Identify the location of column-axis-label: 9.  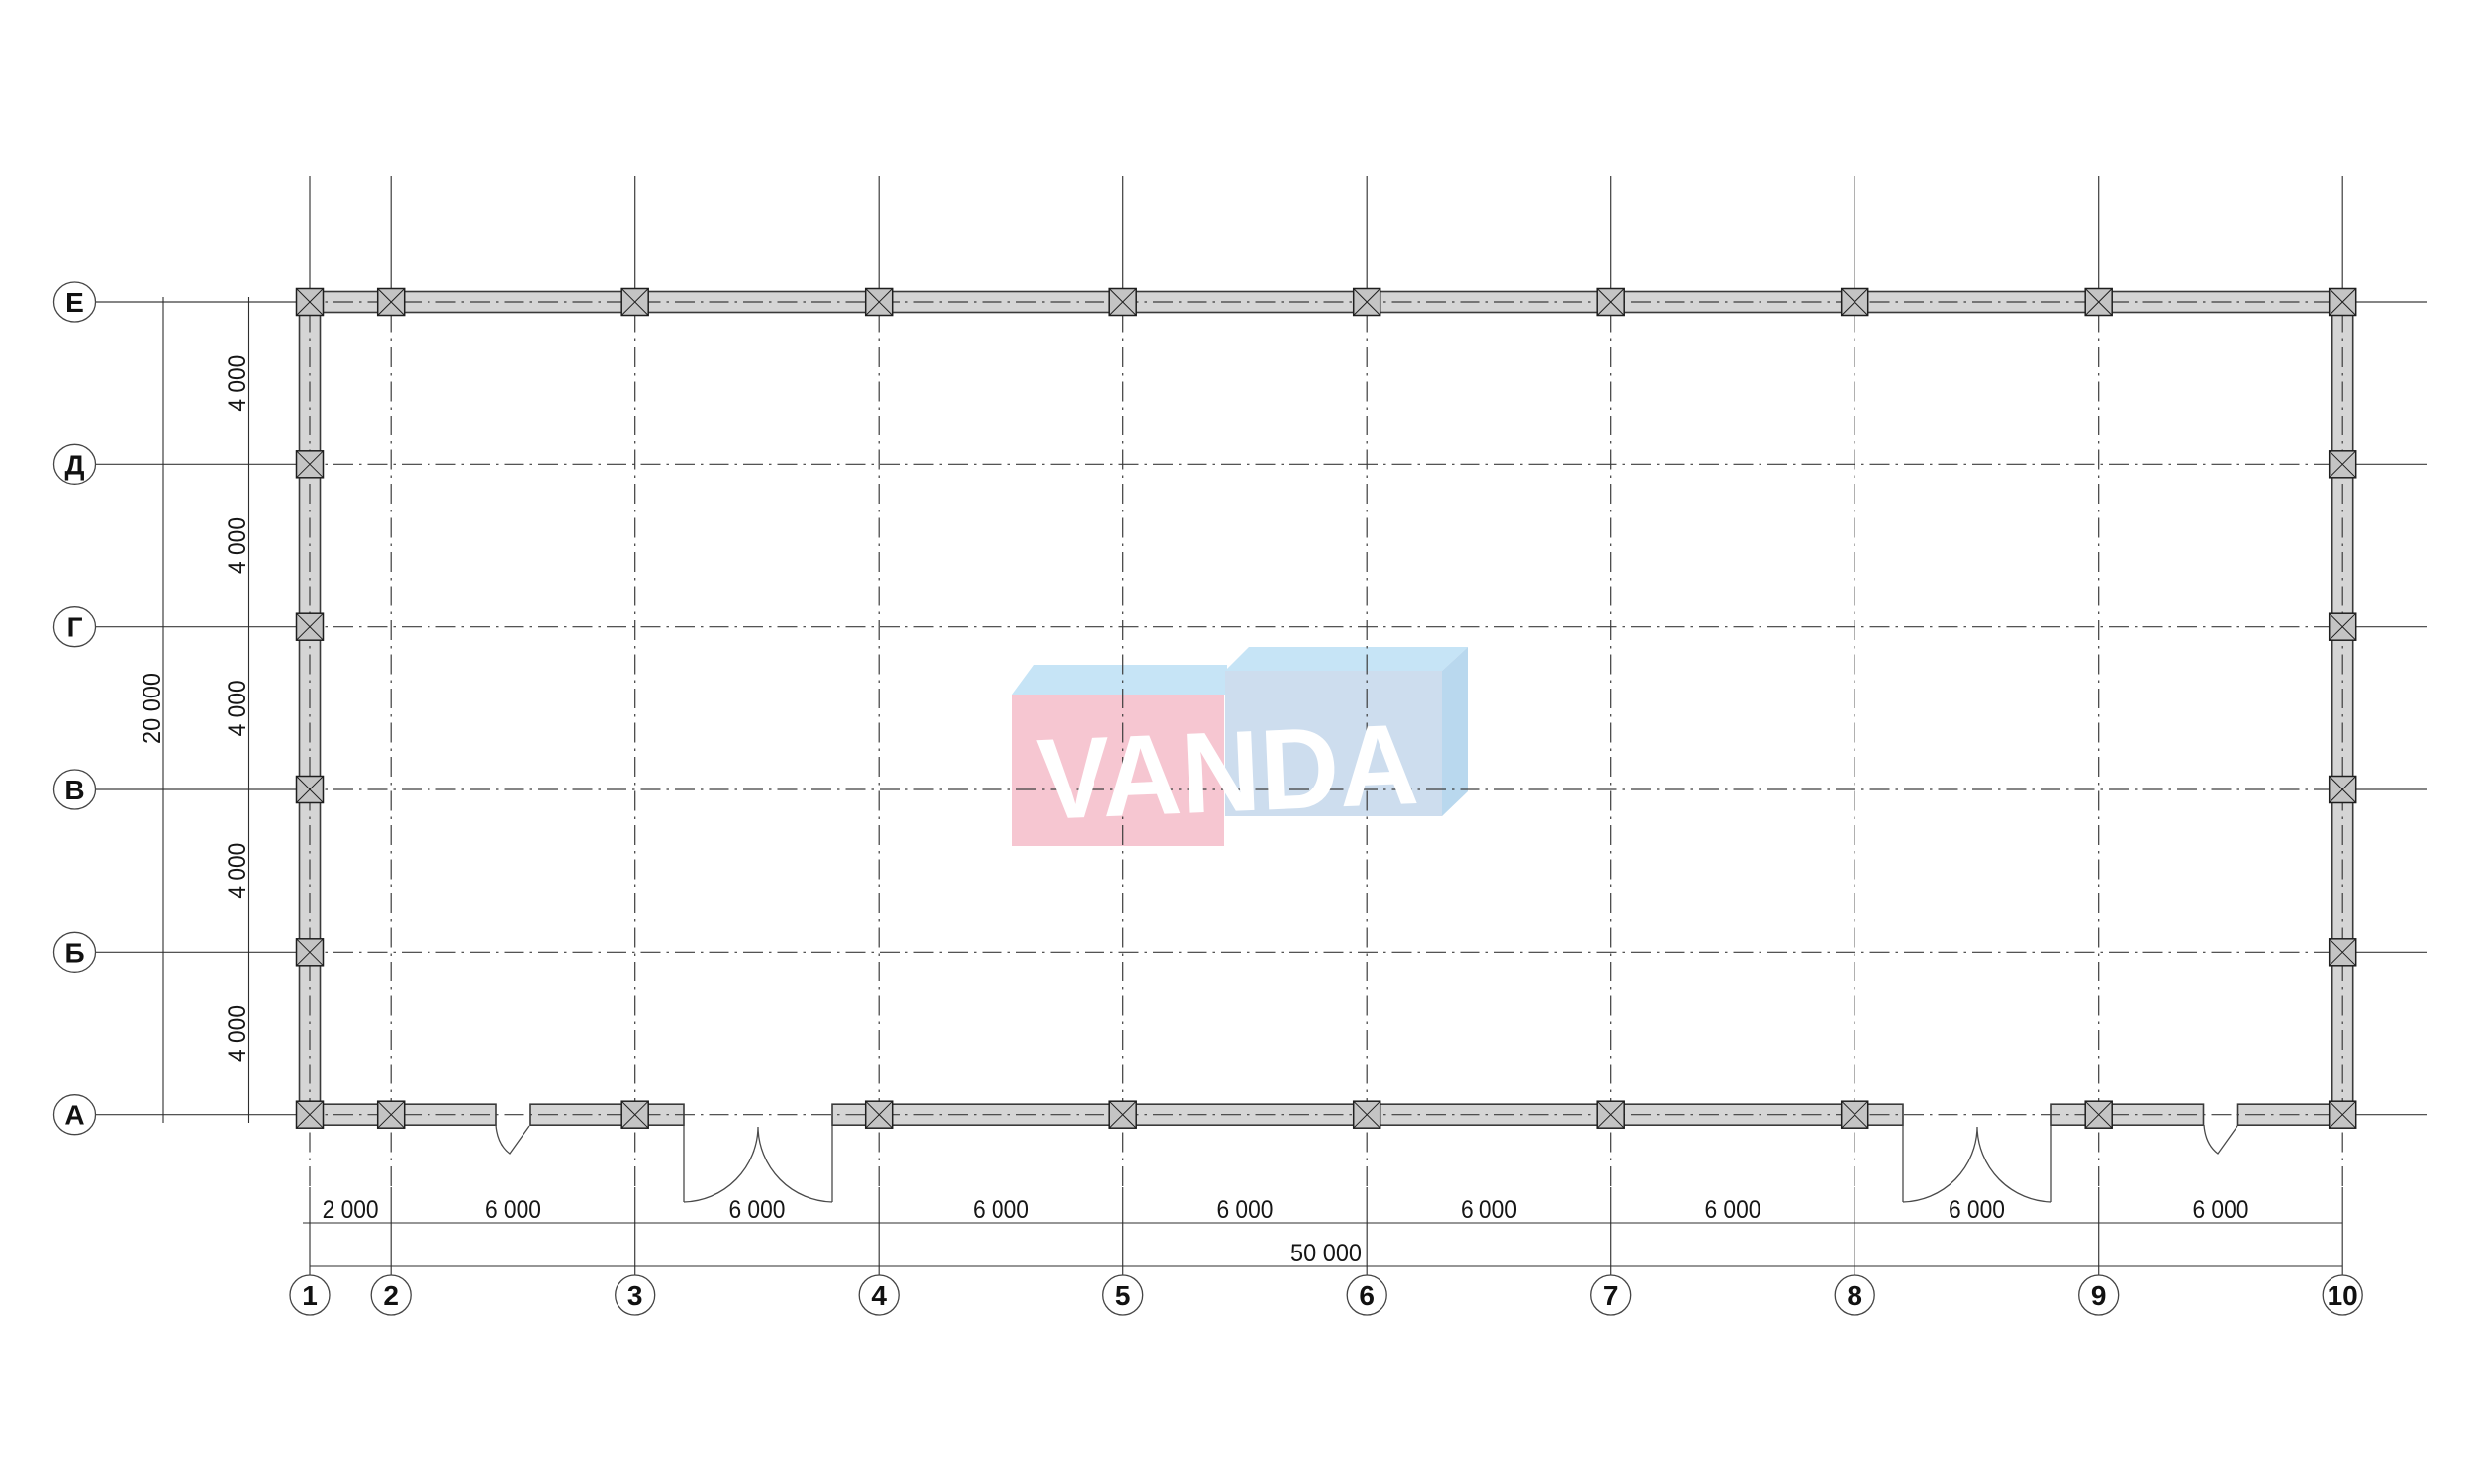
(2099, 1295).